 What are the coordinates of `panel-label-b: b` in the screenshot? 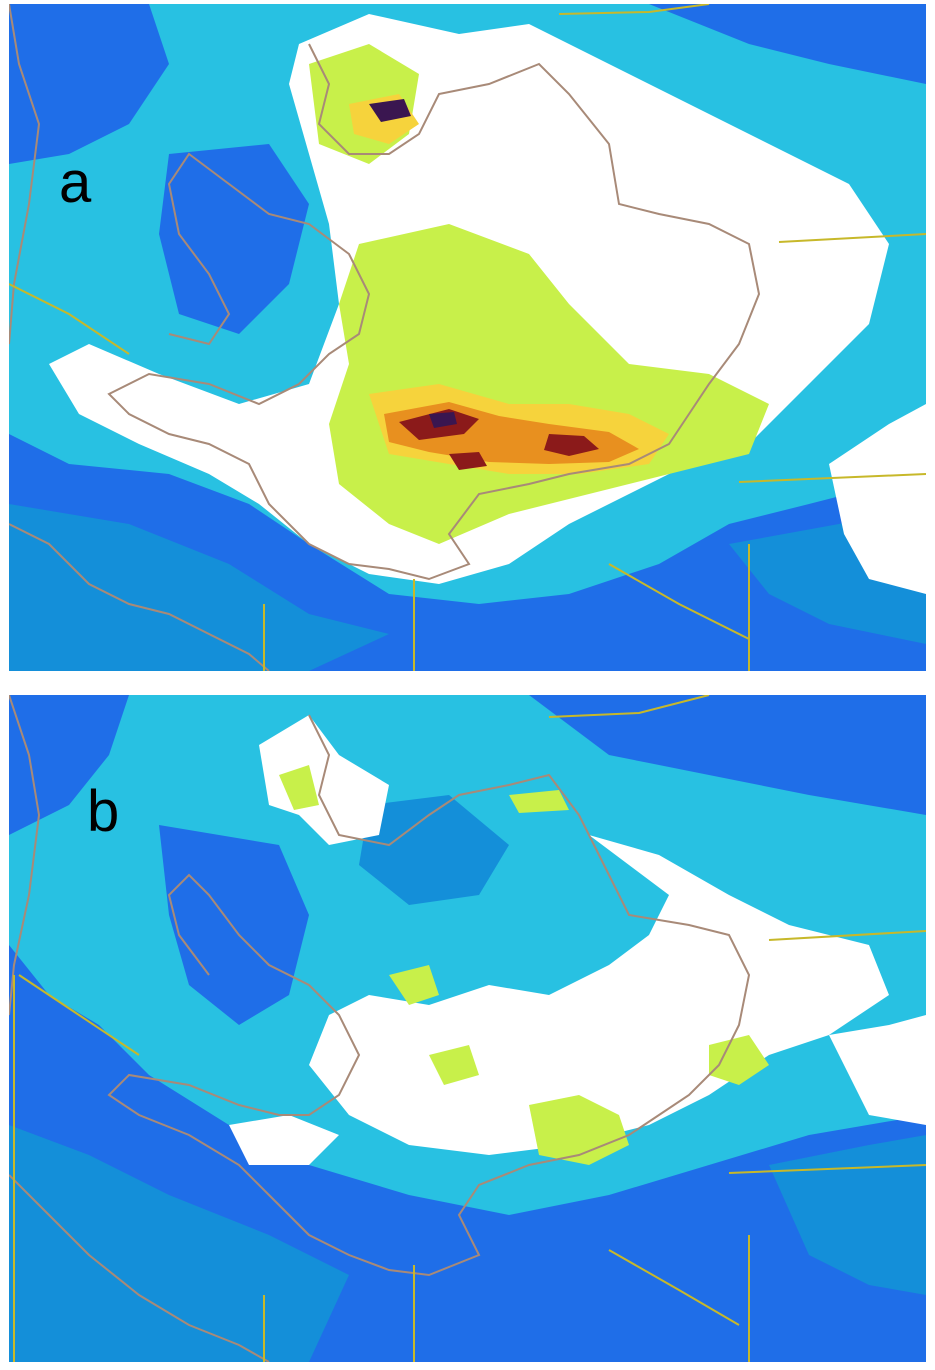 It's located at (103, 811).